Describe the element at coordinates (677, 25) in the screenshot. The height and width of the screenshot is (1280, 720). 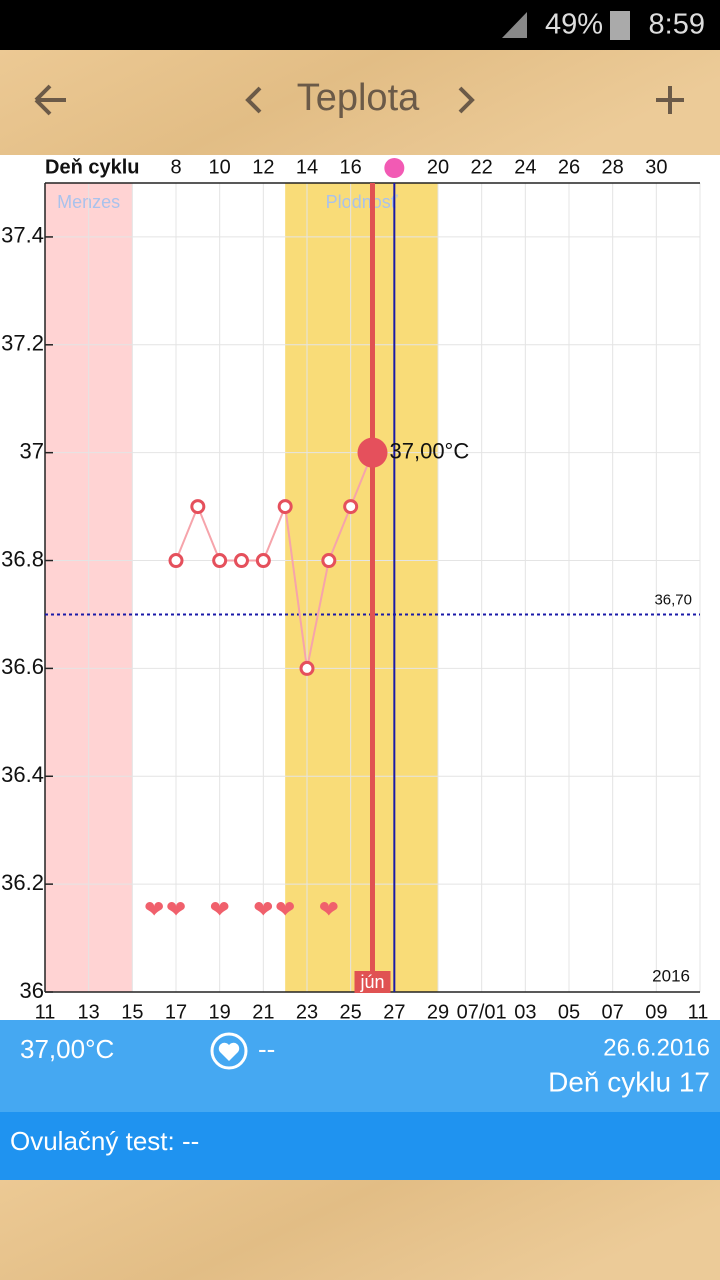
I see `clock: 8:59` at that location.